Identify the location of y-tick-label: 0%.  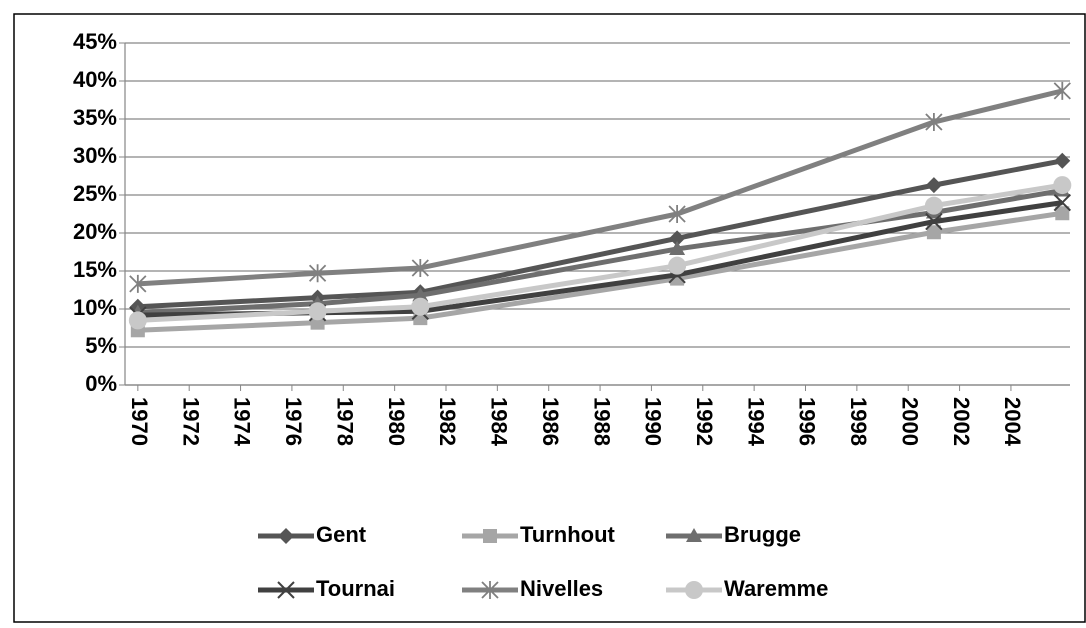
(101, 383).